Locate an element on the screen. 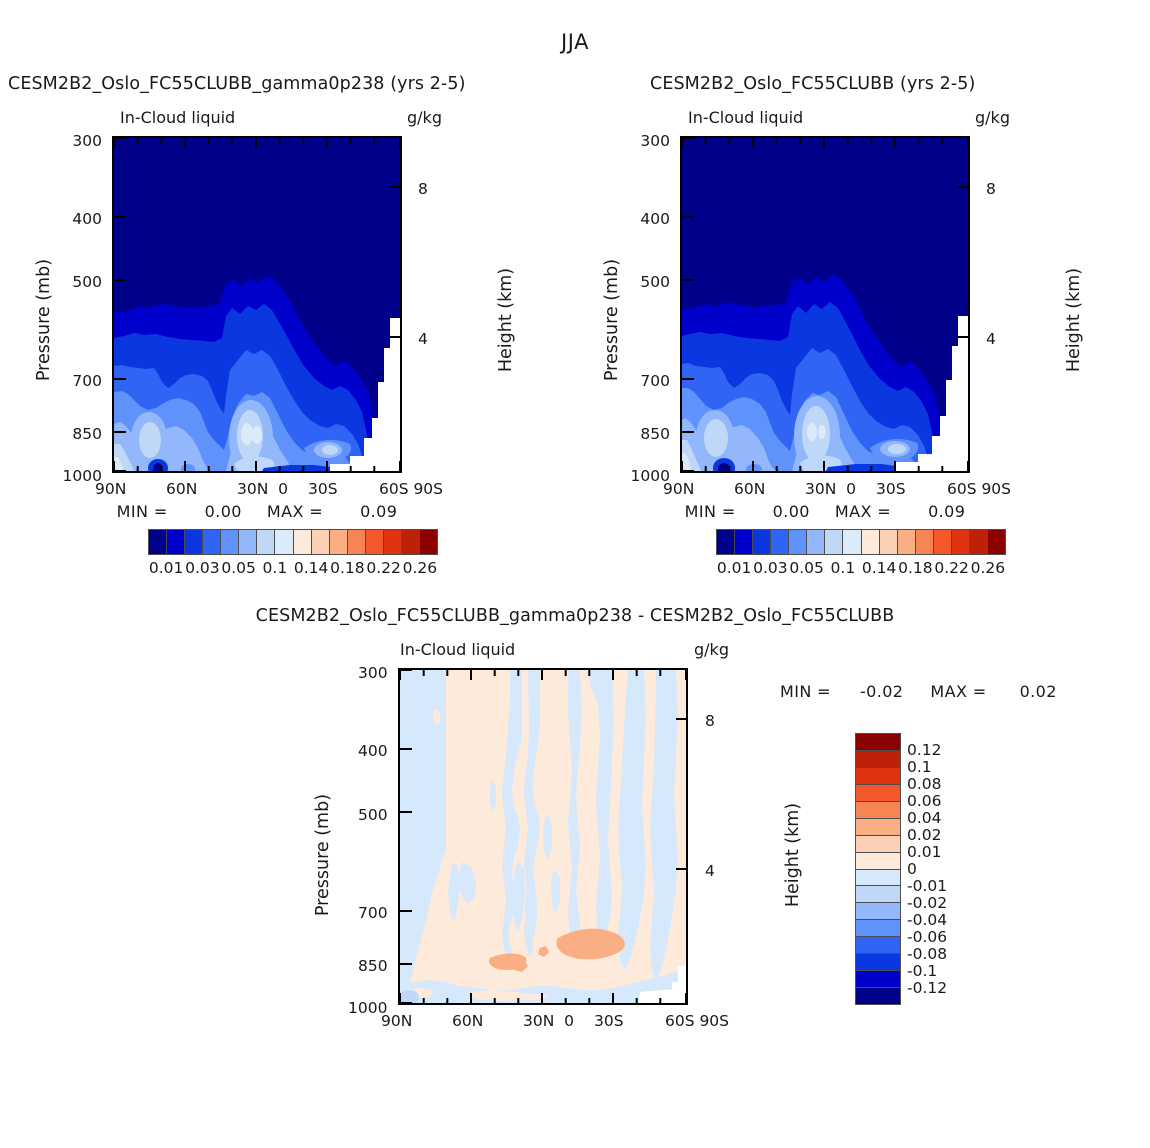 The image size is (1150, 1148). season-title: JJA is located at coordinates (575, 42).